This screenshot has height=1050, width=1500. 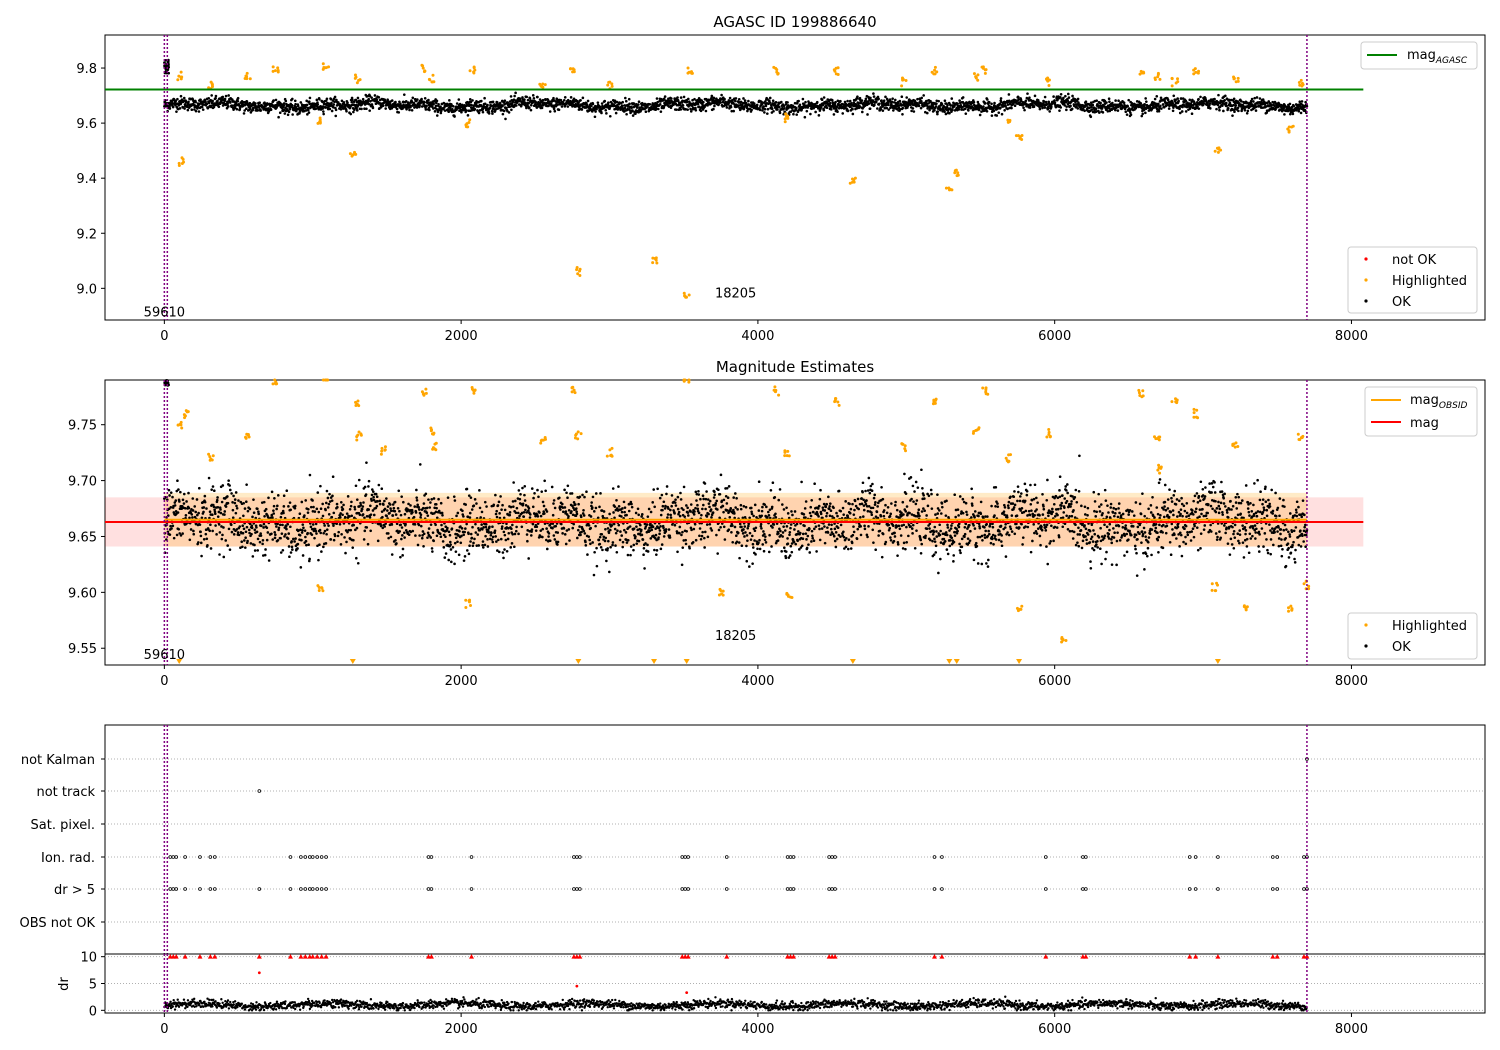 What do you see at coordinates (1351, 336) in the screenshot?
I see `x-tick-label: 8000` at bounding box center [1351, 336].